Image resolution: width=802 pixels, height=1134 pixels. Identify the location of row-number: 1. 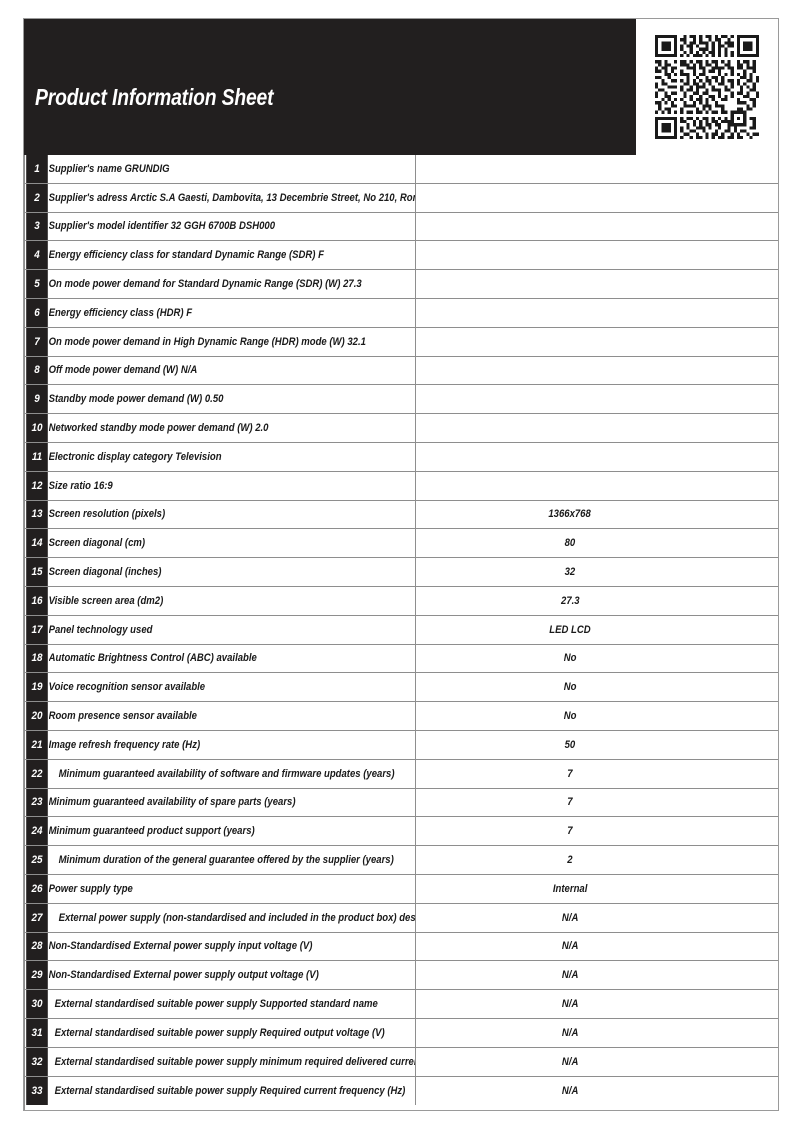
(37, 169).